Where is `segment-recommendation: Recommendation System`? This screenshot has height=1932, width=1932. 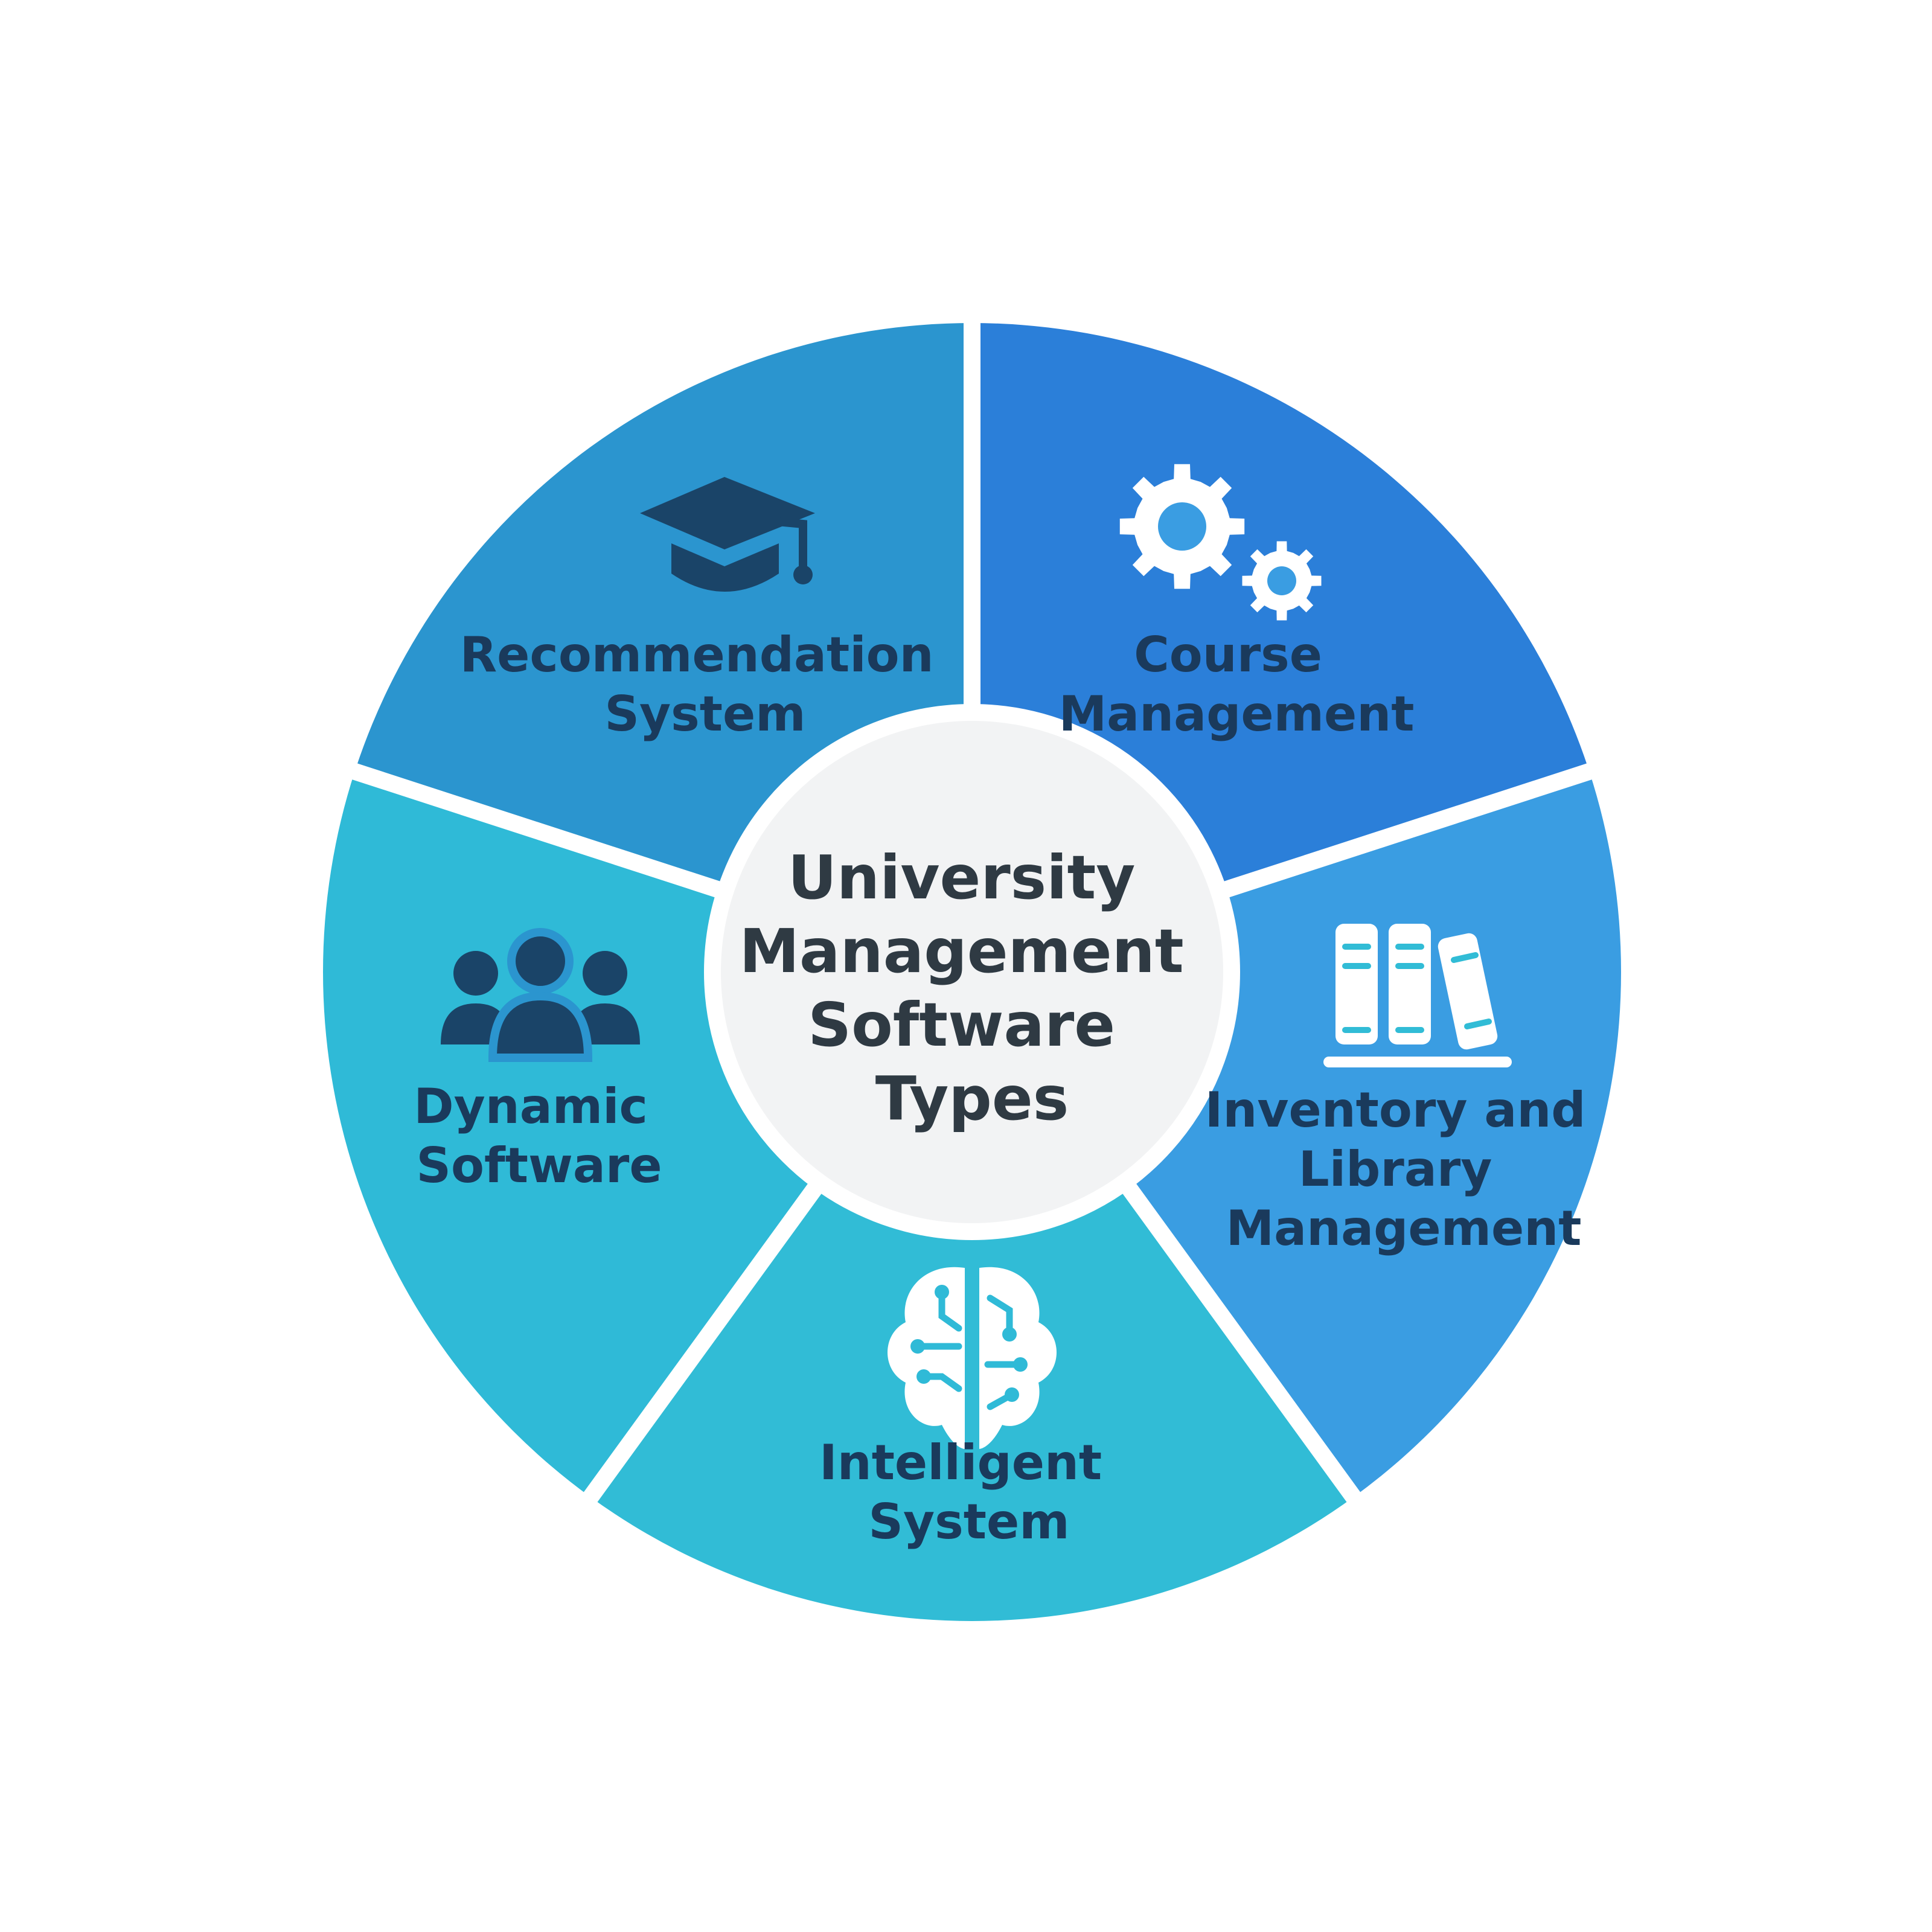 segment-recommendation: Recommendation System is located at coordinates (705, 610).